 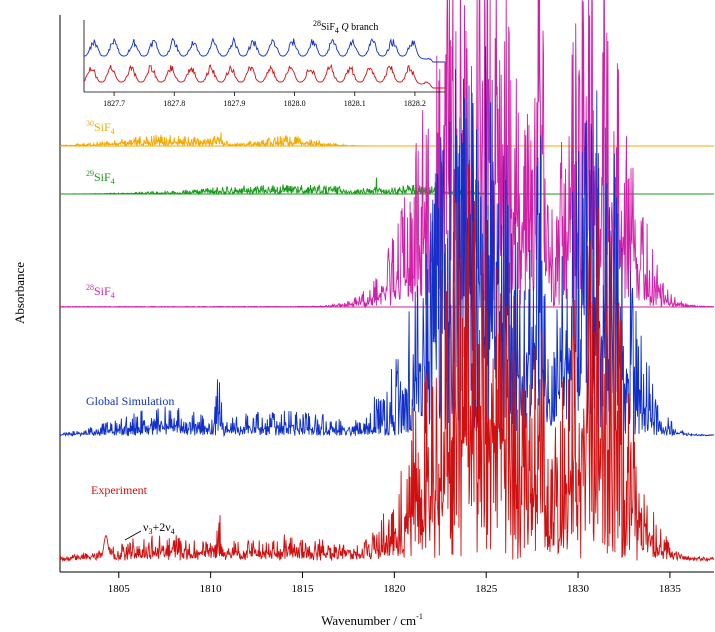 What do you see at coordinates (133, 535) in the screenshot?
I see `band-annotation-pointer` at bounding box center [133, 535].